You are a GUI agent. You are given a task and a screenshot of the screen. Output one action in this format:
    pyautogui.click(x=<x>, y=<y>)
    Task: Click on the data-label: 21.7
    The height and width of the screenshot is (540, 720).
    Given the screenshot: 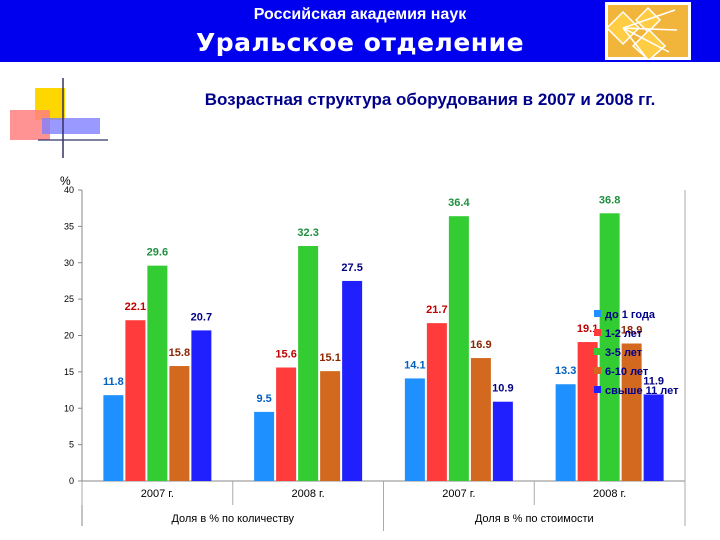 What is the action you would take?
    pyautogui.click(x=436, y=310)
    